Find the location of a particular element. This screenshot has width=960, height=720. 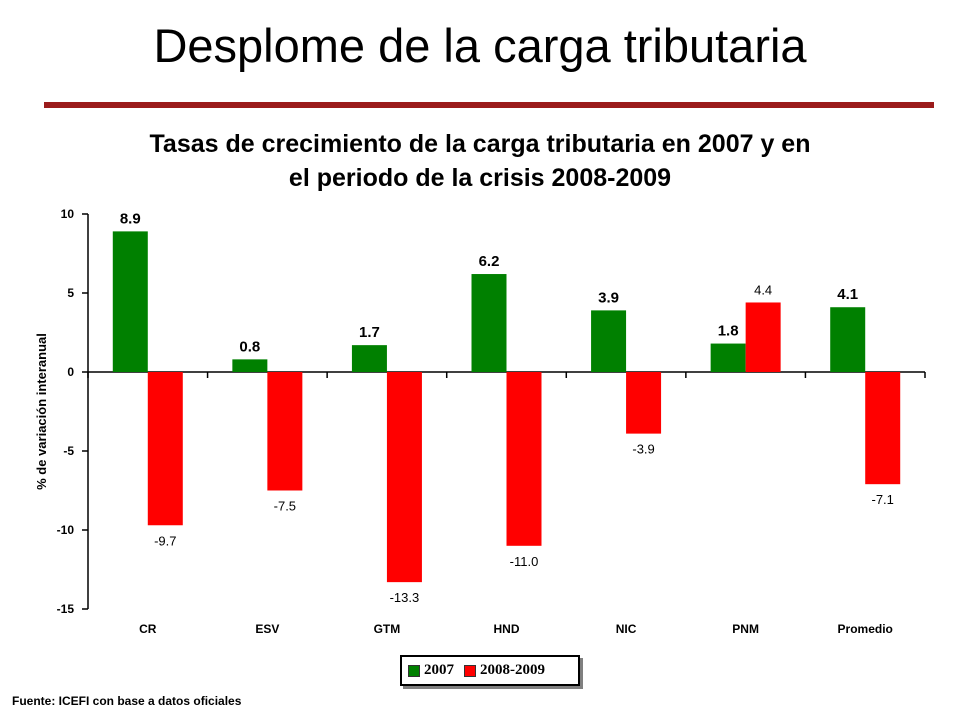

title-divider is located at coordinates (489, 105).